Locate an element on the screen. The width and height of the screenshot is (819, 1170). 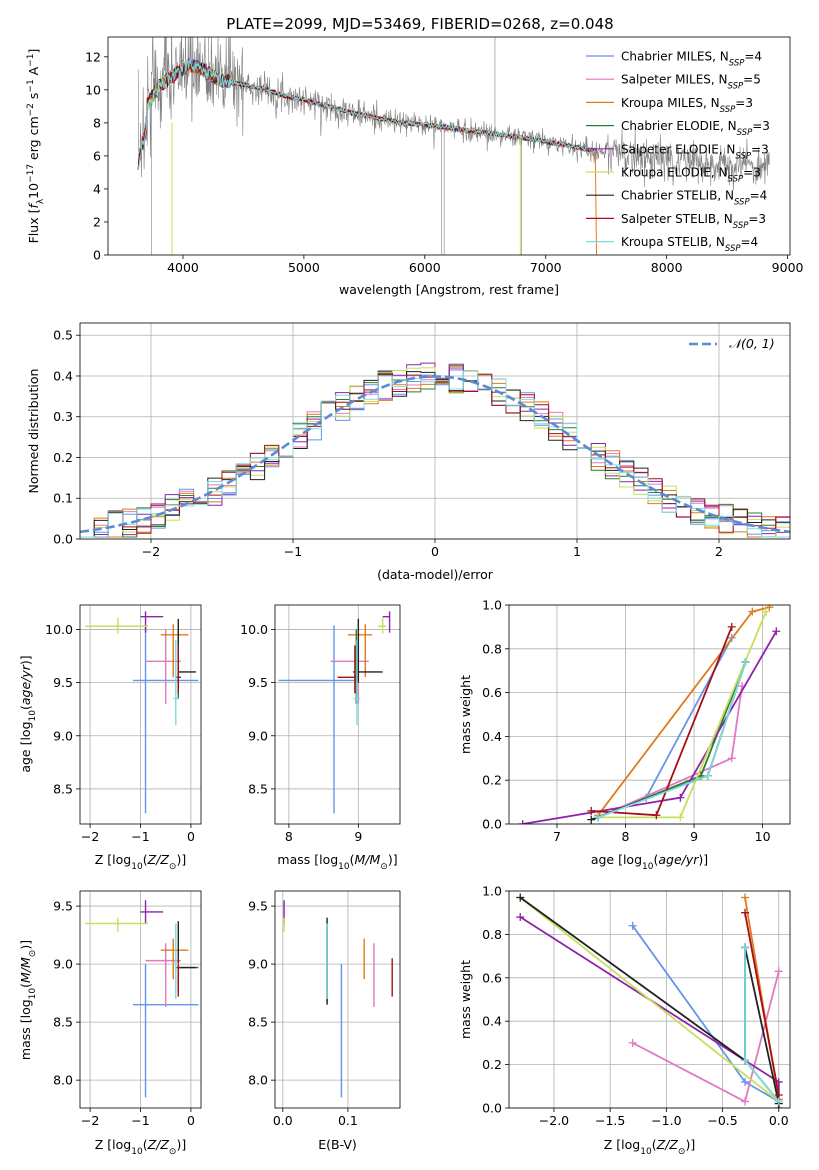
weight-line-kroupa-elodie is located at coordinates (649, 999).